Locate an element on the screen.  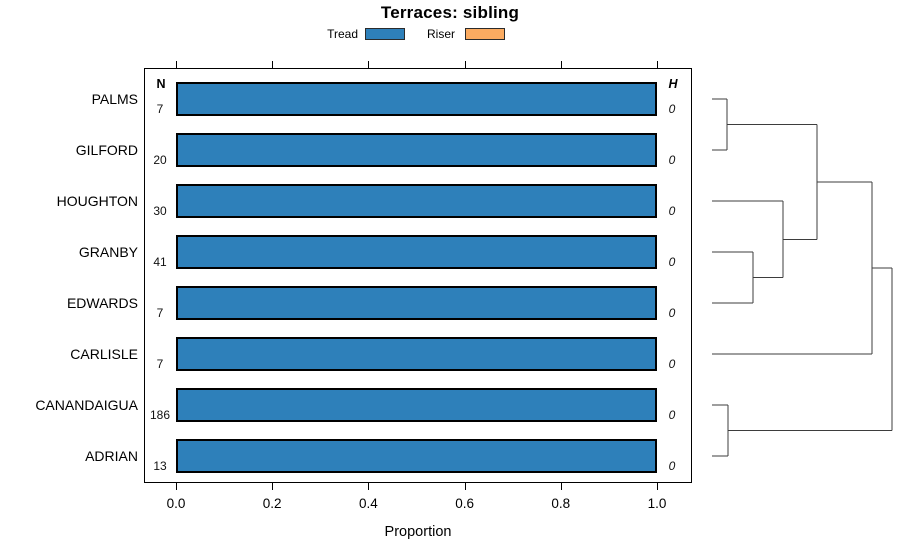
x-tick-label: 0.6 is located at coordinates (464, 503).